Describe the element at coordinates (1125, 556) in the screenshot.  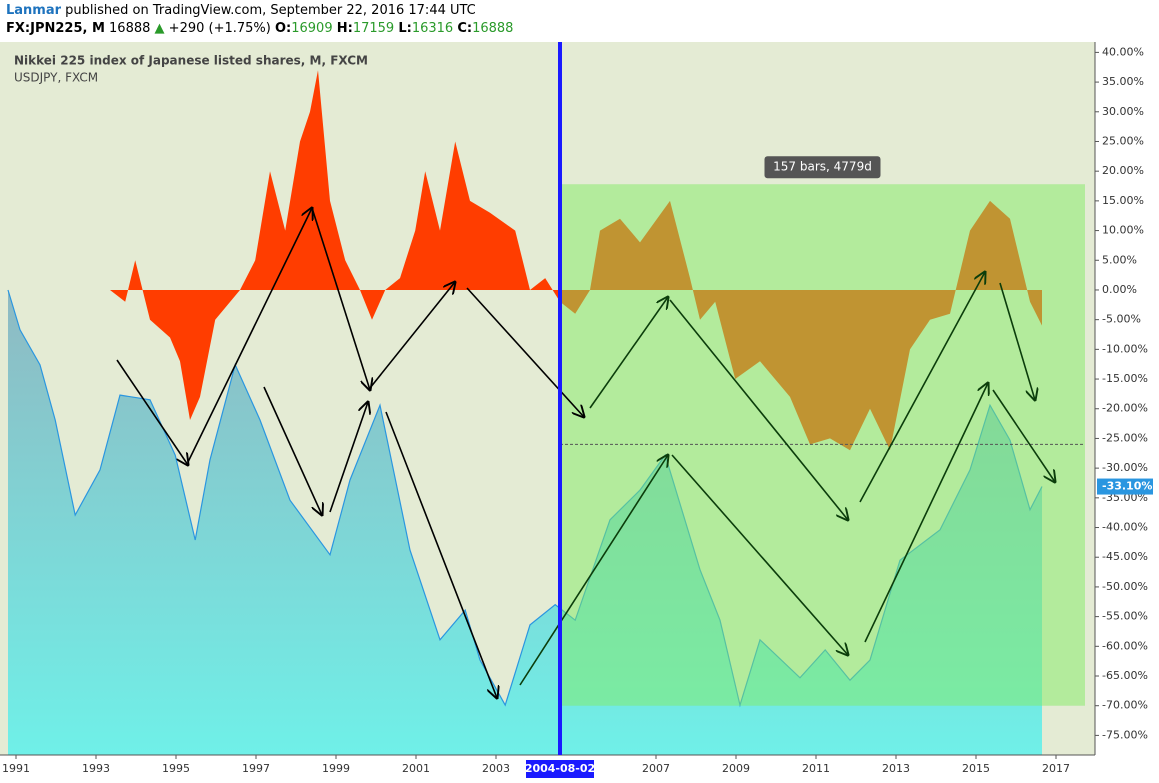
I see `y-tick-label: -45.00%` at that location.